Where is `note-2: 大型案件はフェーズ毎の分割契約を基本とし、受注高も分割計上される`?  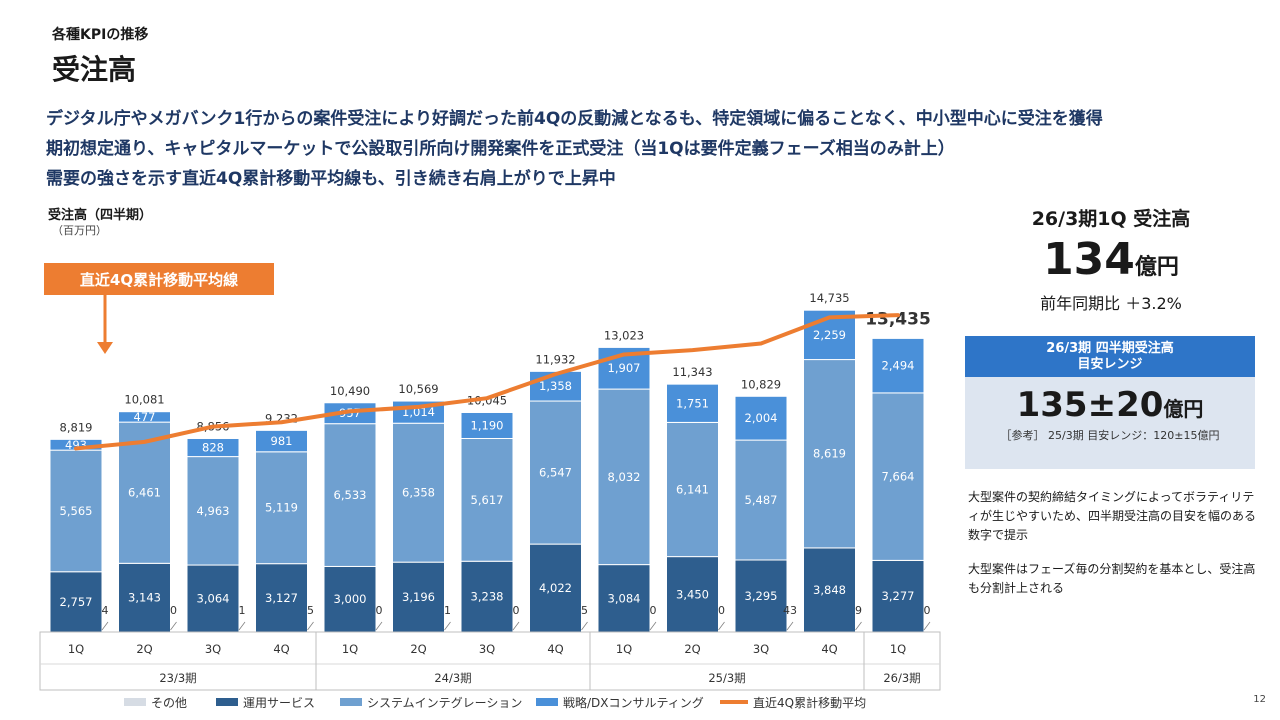
note-2: 大型案件はフェーズ毎の分割契約を基本とし、受注高も分割計上される is located at coordinates (1112, 578).